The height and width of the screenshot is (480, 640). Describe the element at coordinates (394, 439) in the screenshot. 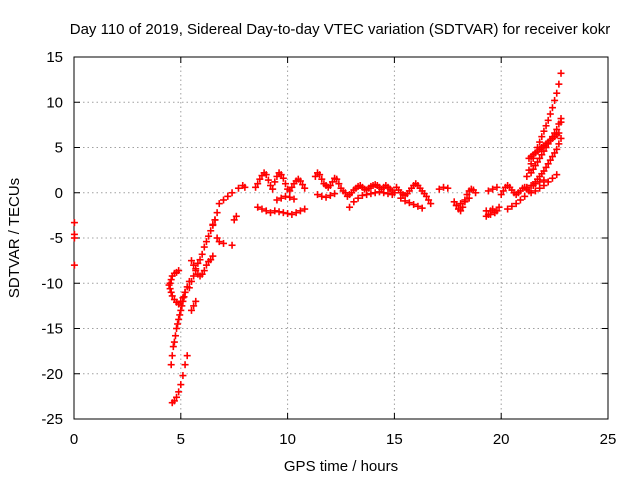

I see `x-tick-label: 15` at that location.